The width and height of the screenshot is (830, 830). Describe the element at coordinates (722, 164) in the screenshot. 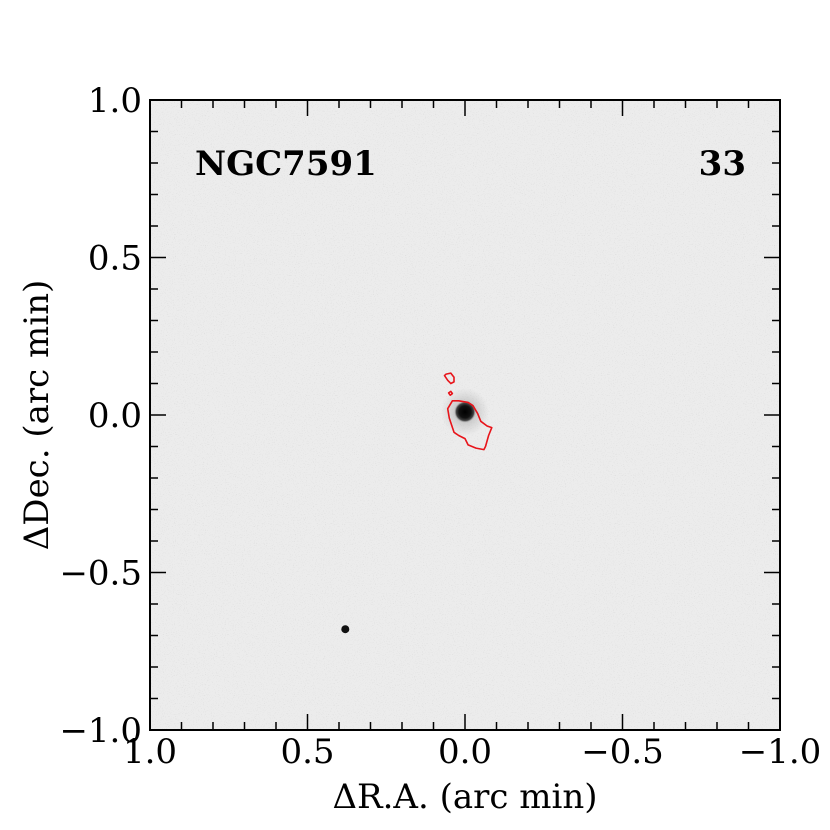

I see `panel-number-label: 33` at that location.